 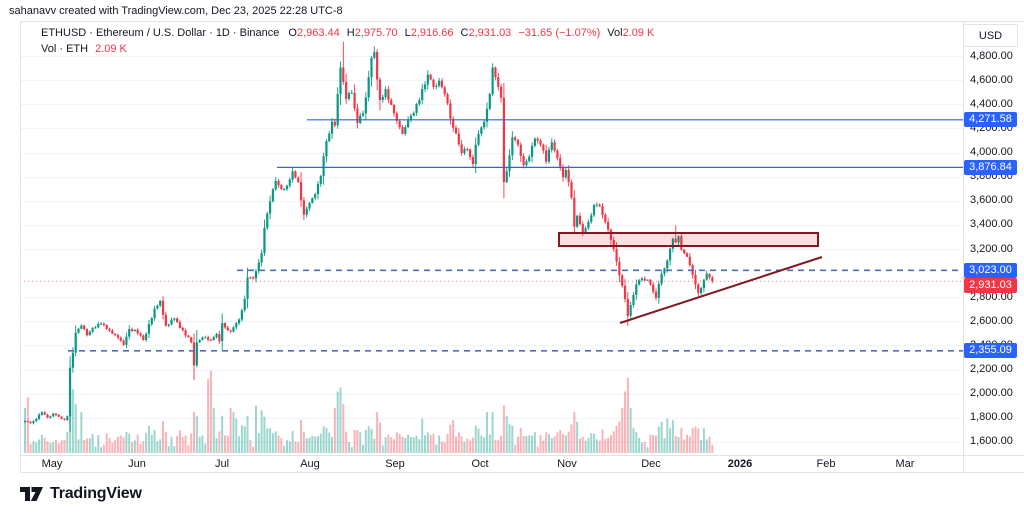 What do you see at coordinates (990, 167) in the screenshot?
I see `level-price-badge: 3,876.84` at bounding box center [990, 167].